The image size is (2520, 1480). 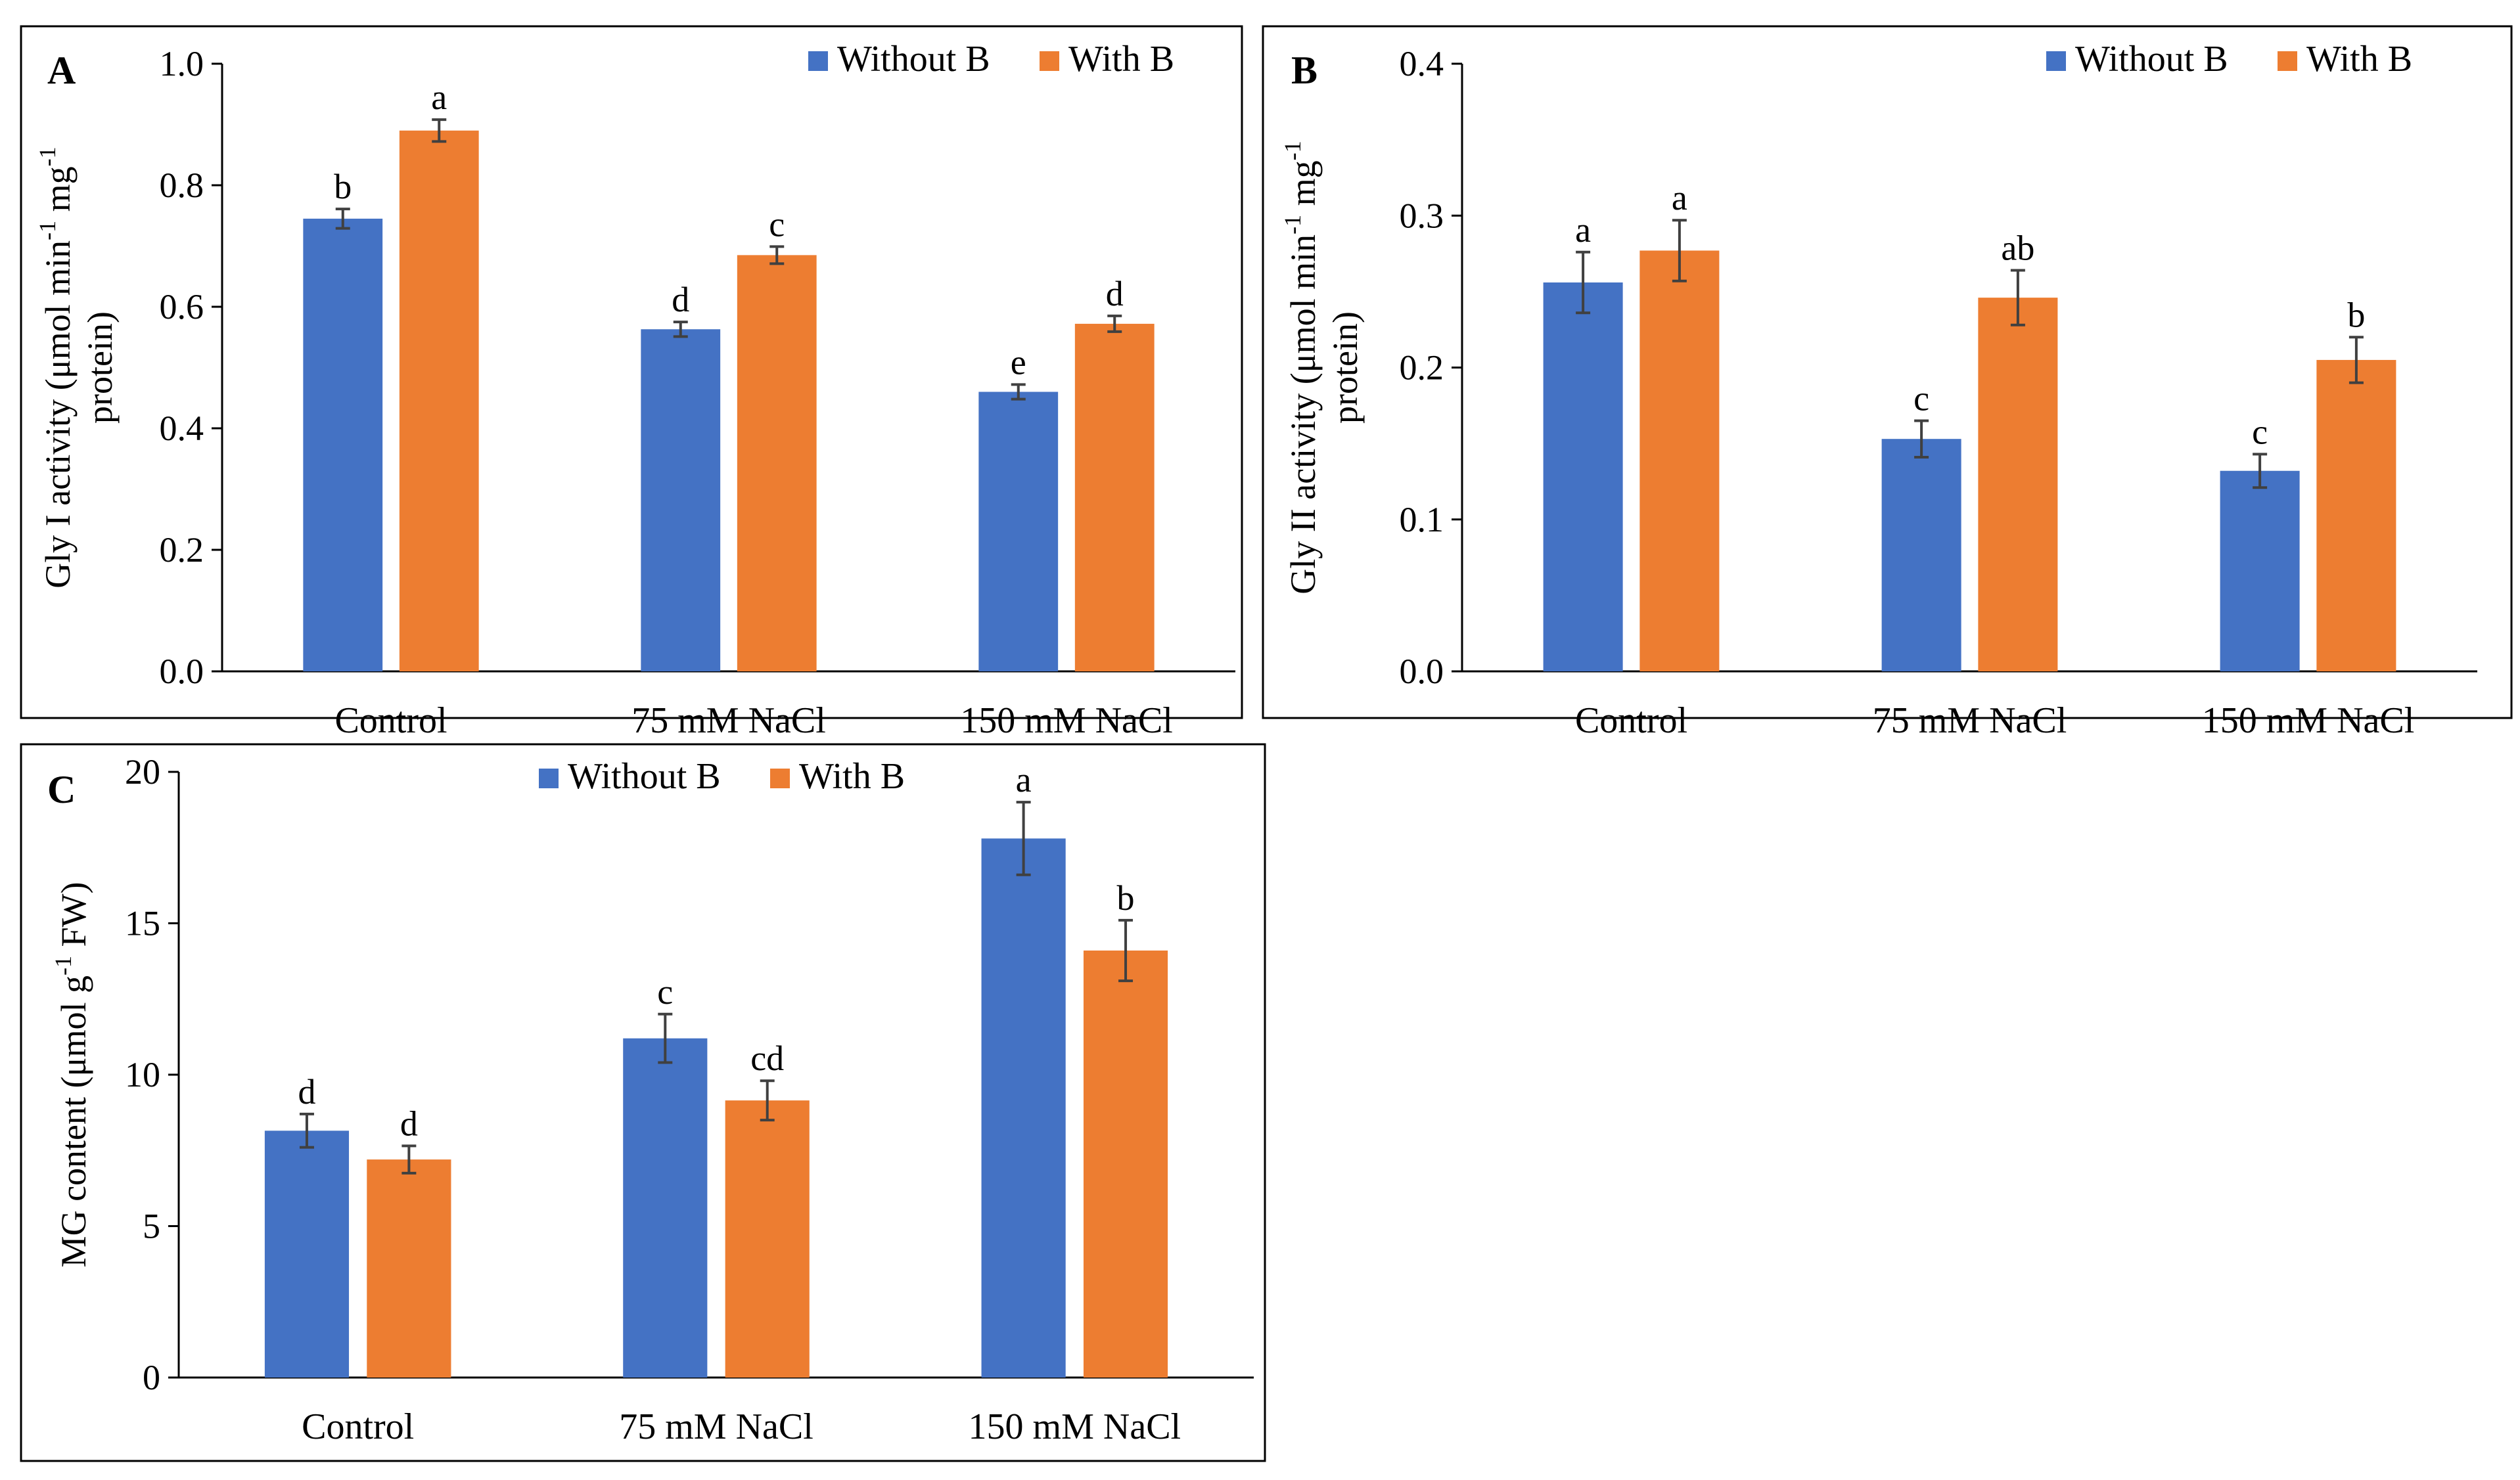 I want to click on y-tick-label: 1.0, so click(x=182, y=64).